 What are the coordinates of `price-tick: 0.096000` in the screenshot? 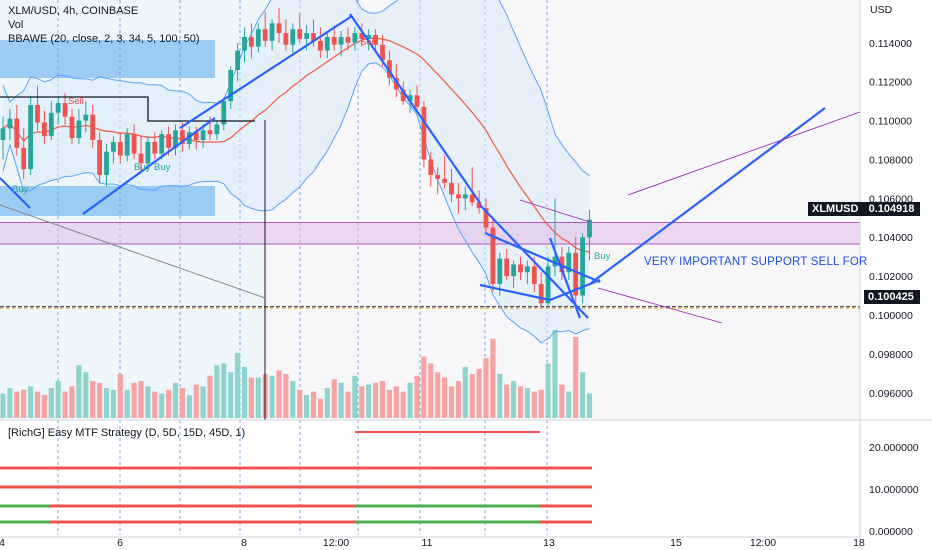 It's located at (891, 394).